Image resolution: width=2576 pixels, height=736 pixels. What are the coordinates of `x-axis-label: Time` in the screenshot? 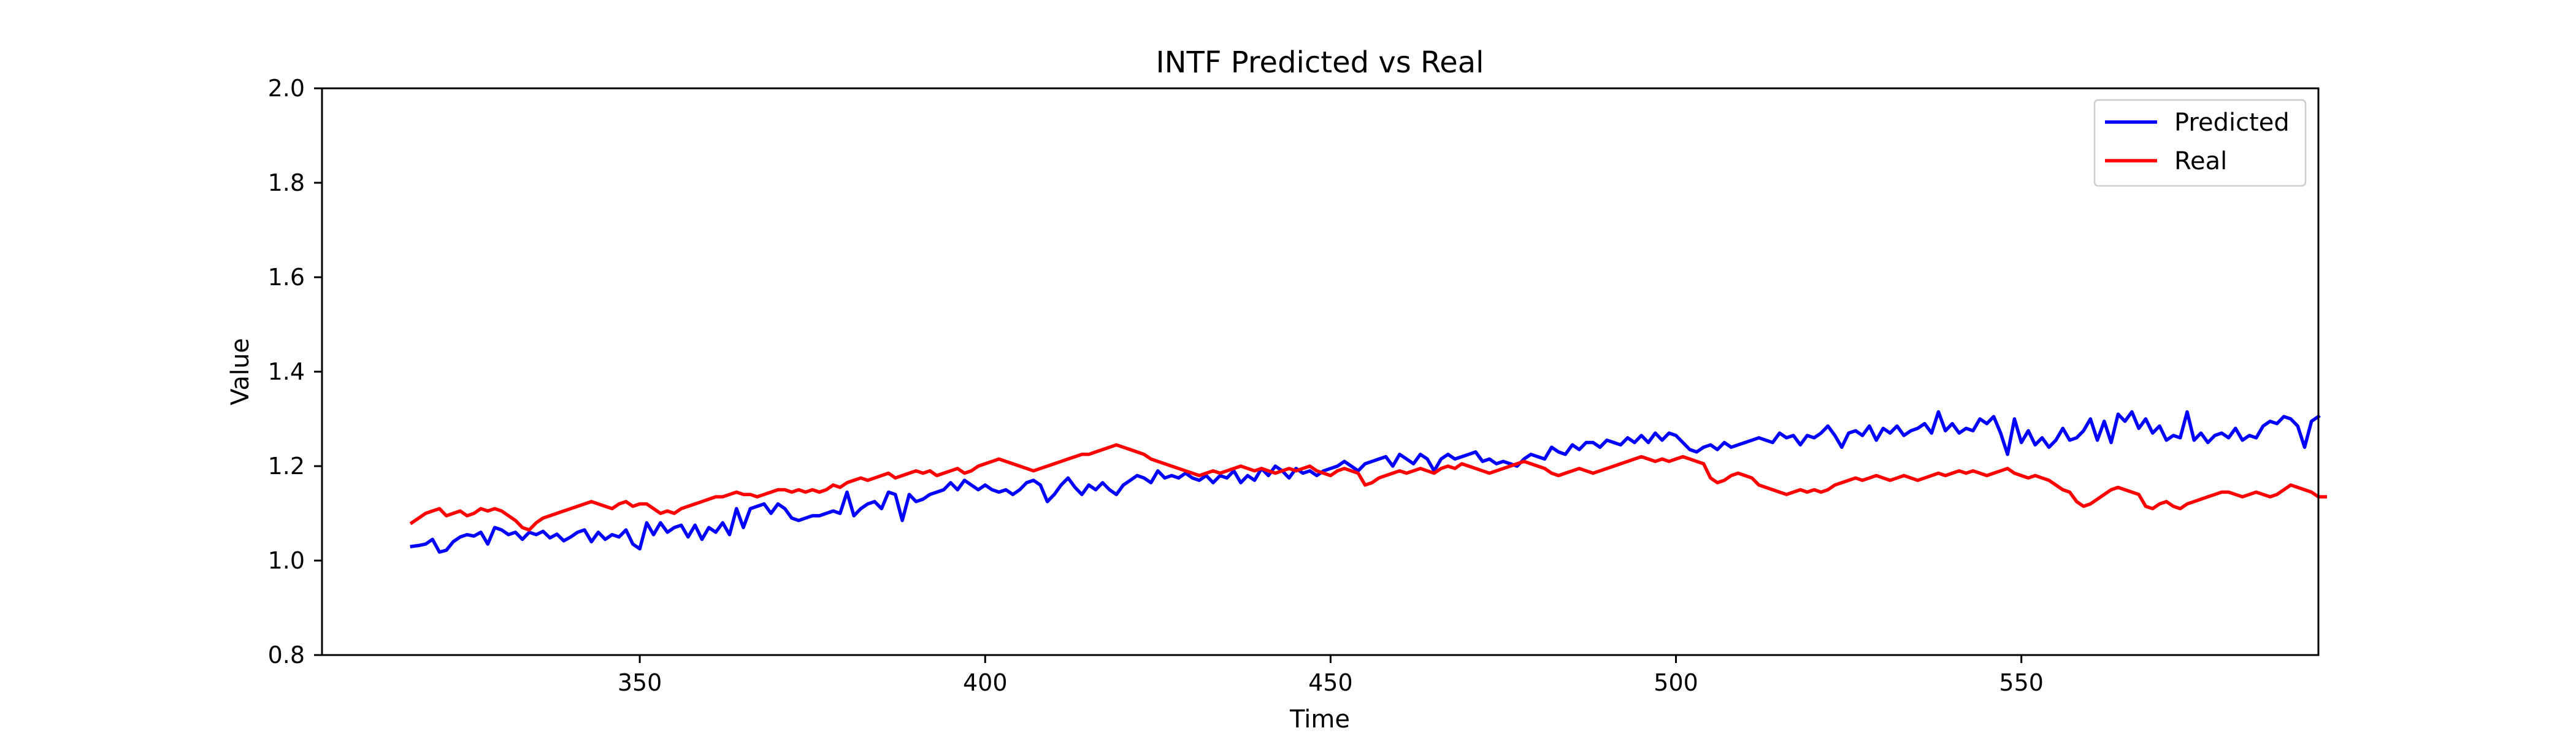 It's located at (1319, 719).